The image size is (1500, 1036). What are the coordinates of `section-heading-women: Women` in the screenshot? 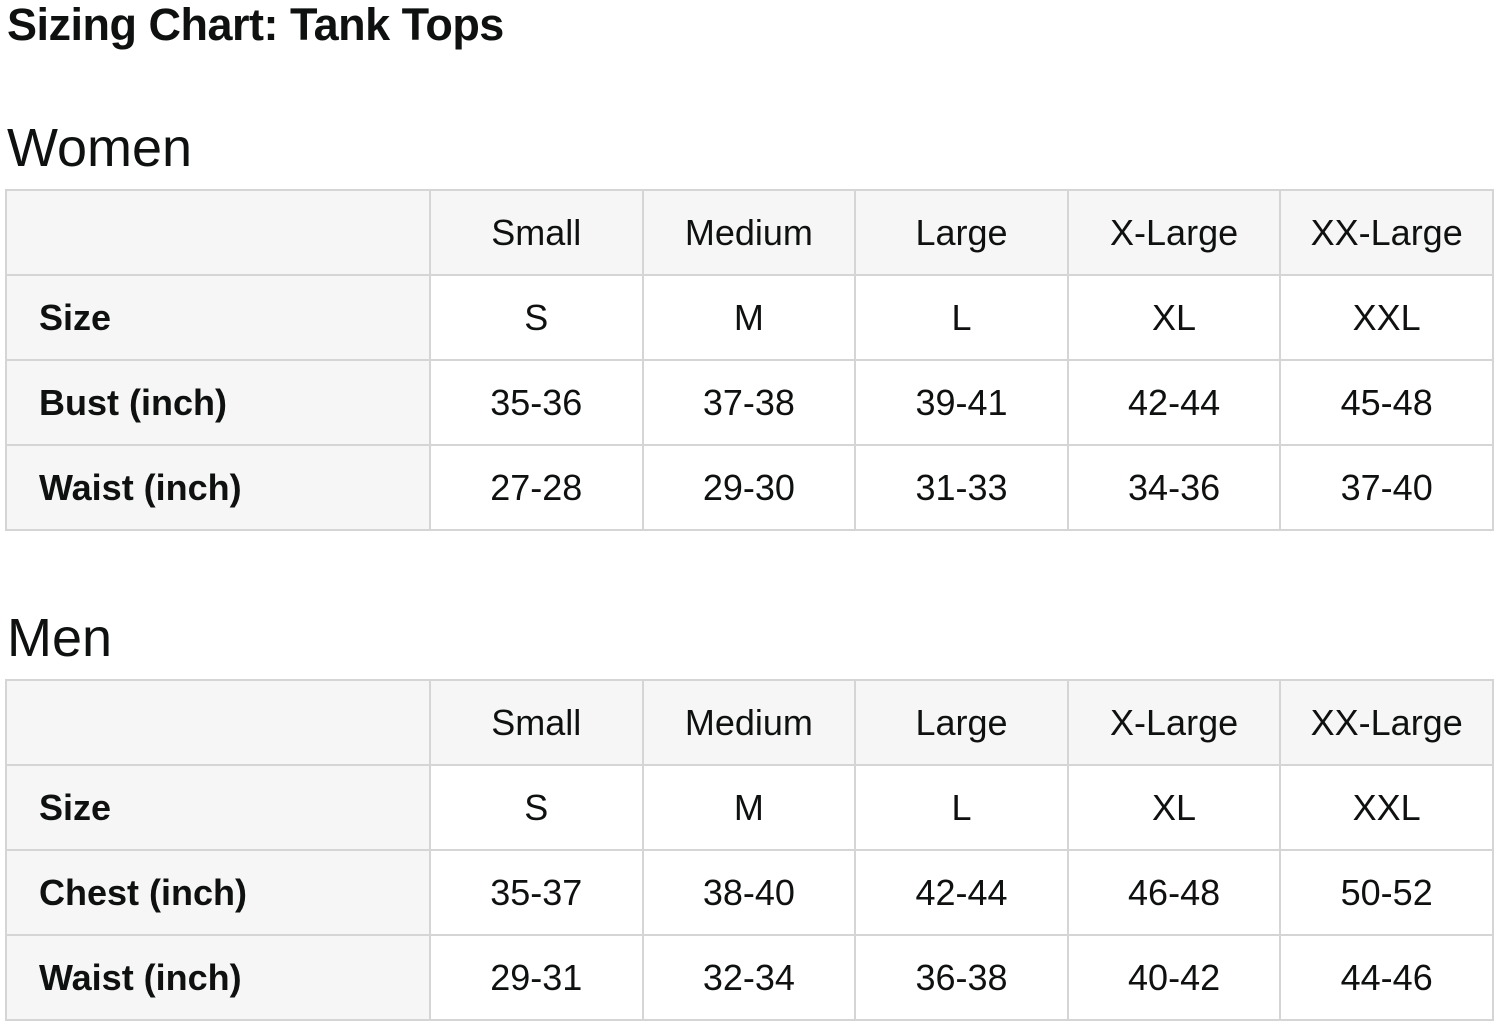 It's located at (100, 148).